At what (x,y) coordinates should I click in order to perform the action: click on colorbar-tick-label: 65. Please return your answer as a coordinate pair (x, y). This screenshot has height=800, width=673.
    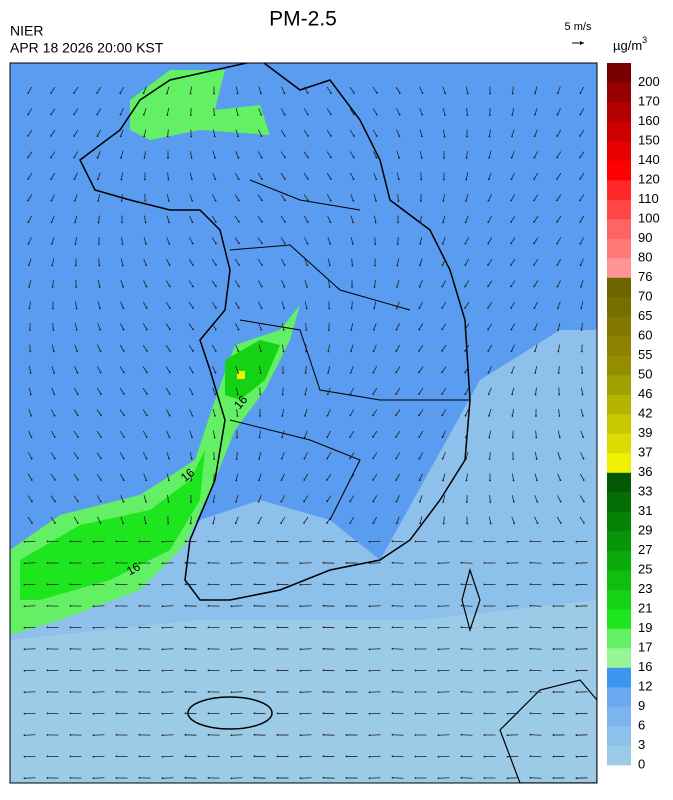
    Looking at the image, I should click on (645, 315).